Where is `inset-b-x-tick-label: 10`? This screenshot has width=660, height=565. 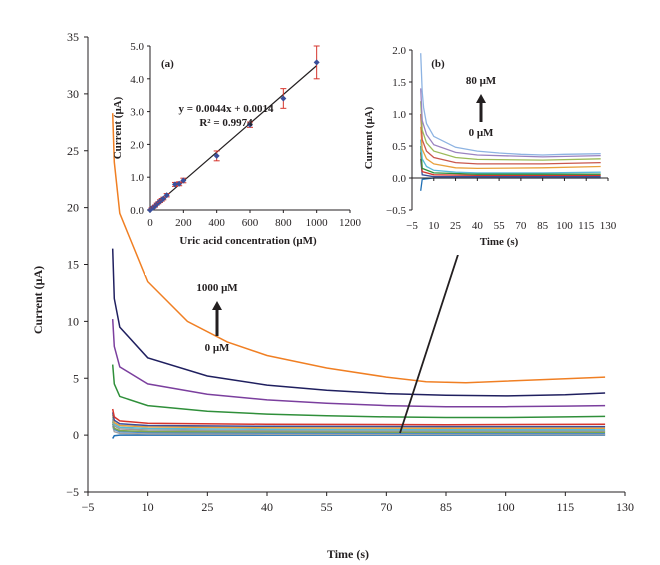
inset-b-x-tick-label: 10 is located at coordinates (434, 226).